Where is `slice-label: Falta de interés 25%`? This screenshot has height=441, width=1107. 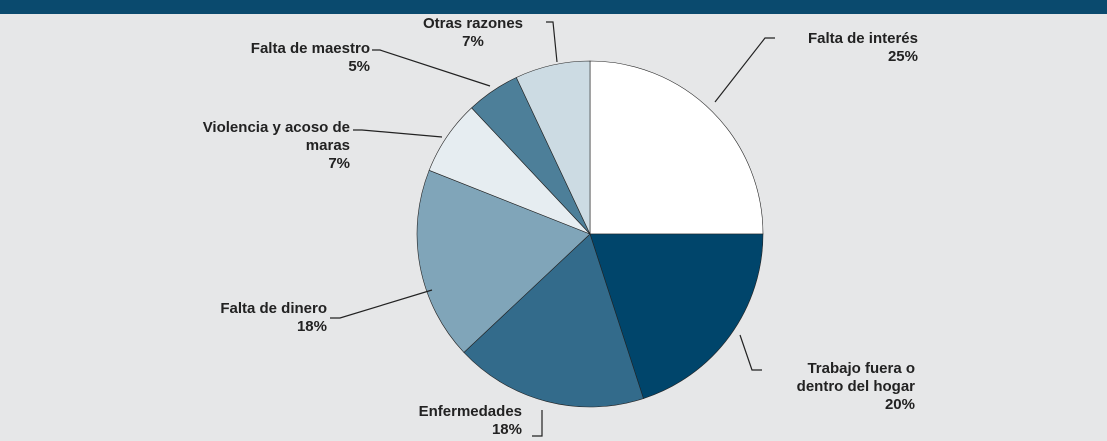
slice-label: Falta de interés 25% is located at coordinates (838, 48).